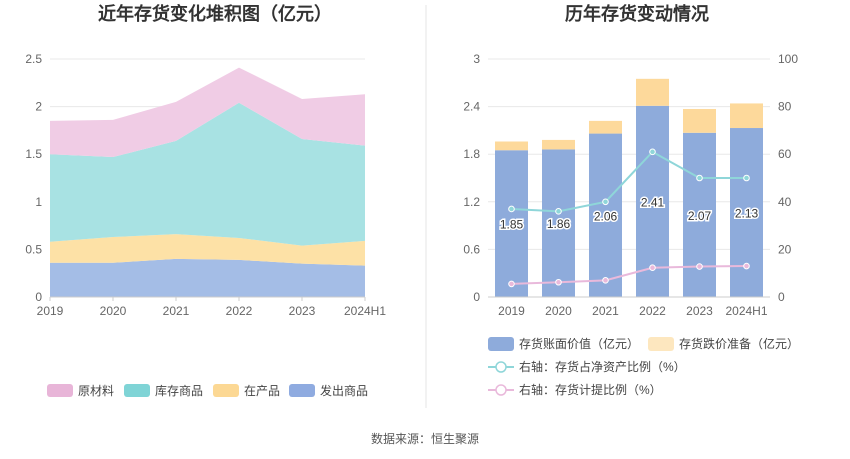  What do you see at coordinates (637, 13) in the screenshot?
I see `right-chart-title: 历年存货变动情况` at bounding box center [637, 13].